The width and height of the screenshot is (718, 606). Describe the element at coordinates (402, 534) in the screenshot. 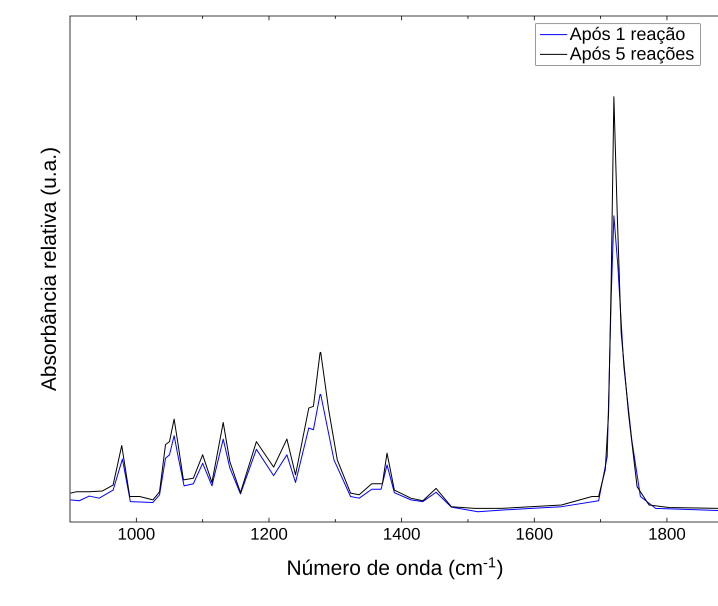

I see `x-tick-label: 1400` at that location.